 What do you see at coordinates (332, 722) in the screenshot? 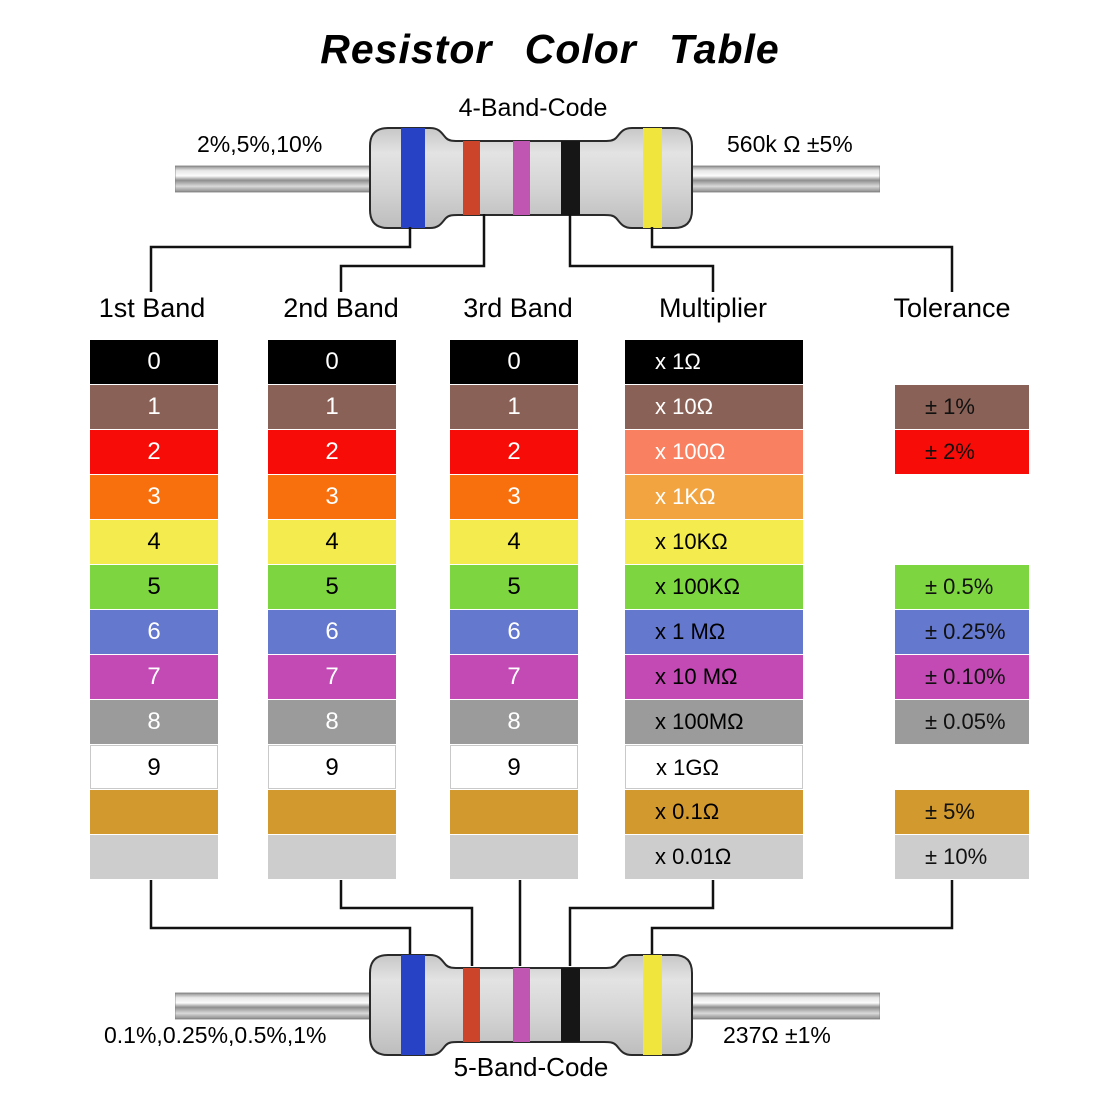
I see `swatch-2nd-band-row-8-gray: 8` at bounding box center [332, 722].